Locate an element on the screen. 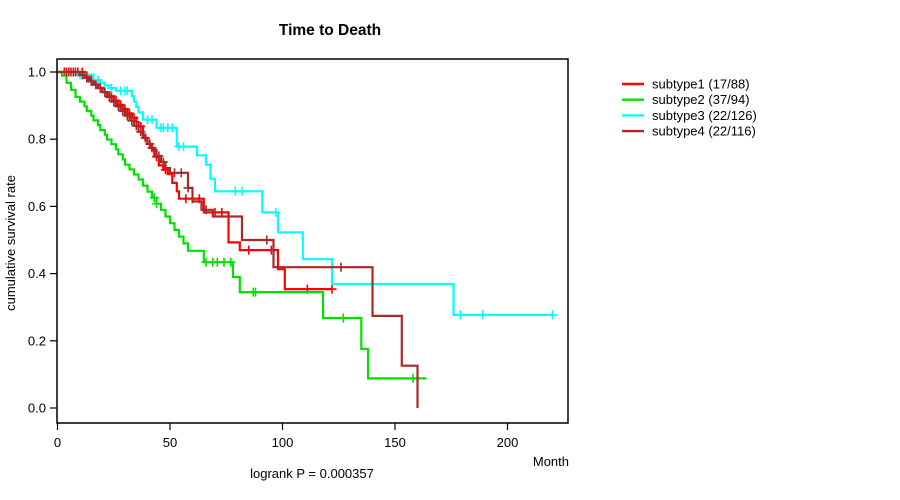 This screenshot has width=900, height=500. x-tick-label: 0 is located at coordinates (57, 442).